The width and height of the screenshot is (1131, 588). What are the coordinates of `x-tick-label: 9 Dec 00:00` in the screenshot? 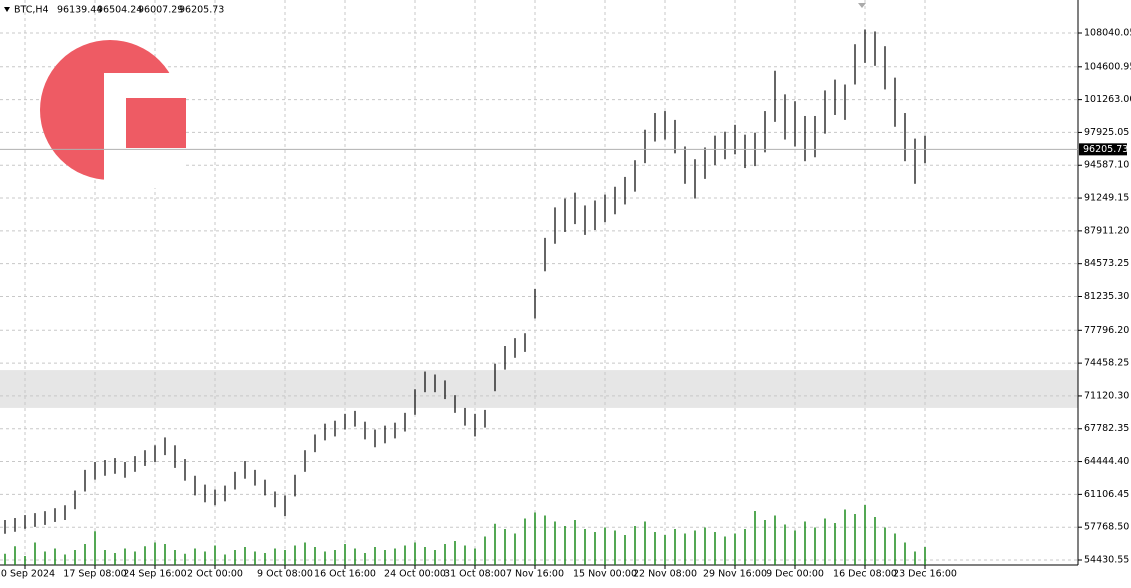 It's located at (795, 574).